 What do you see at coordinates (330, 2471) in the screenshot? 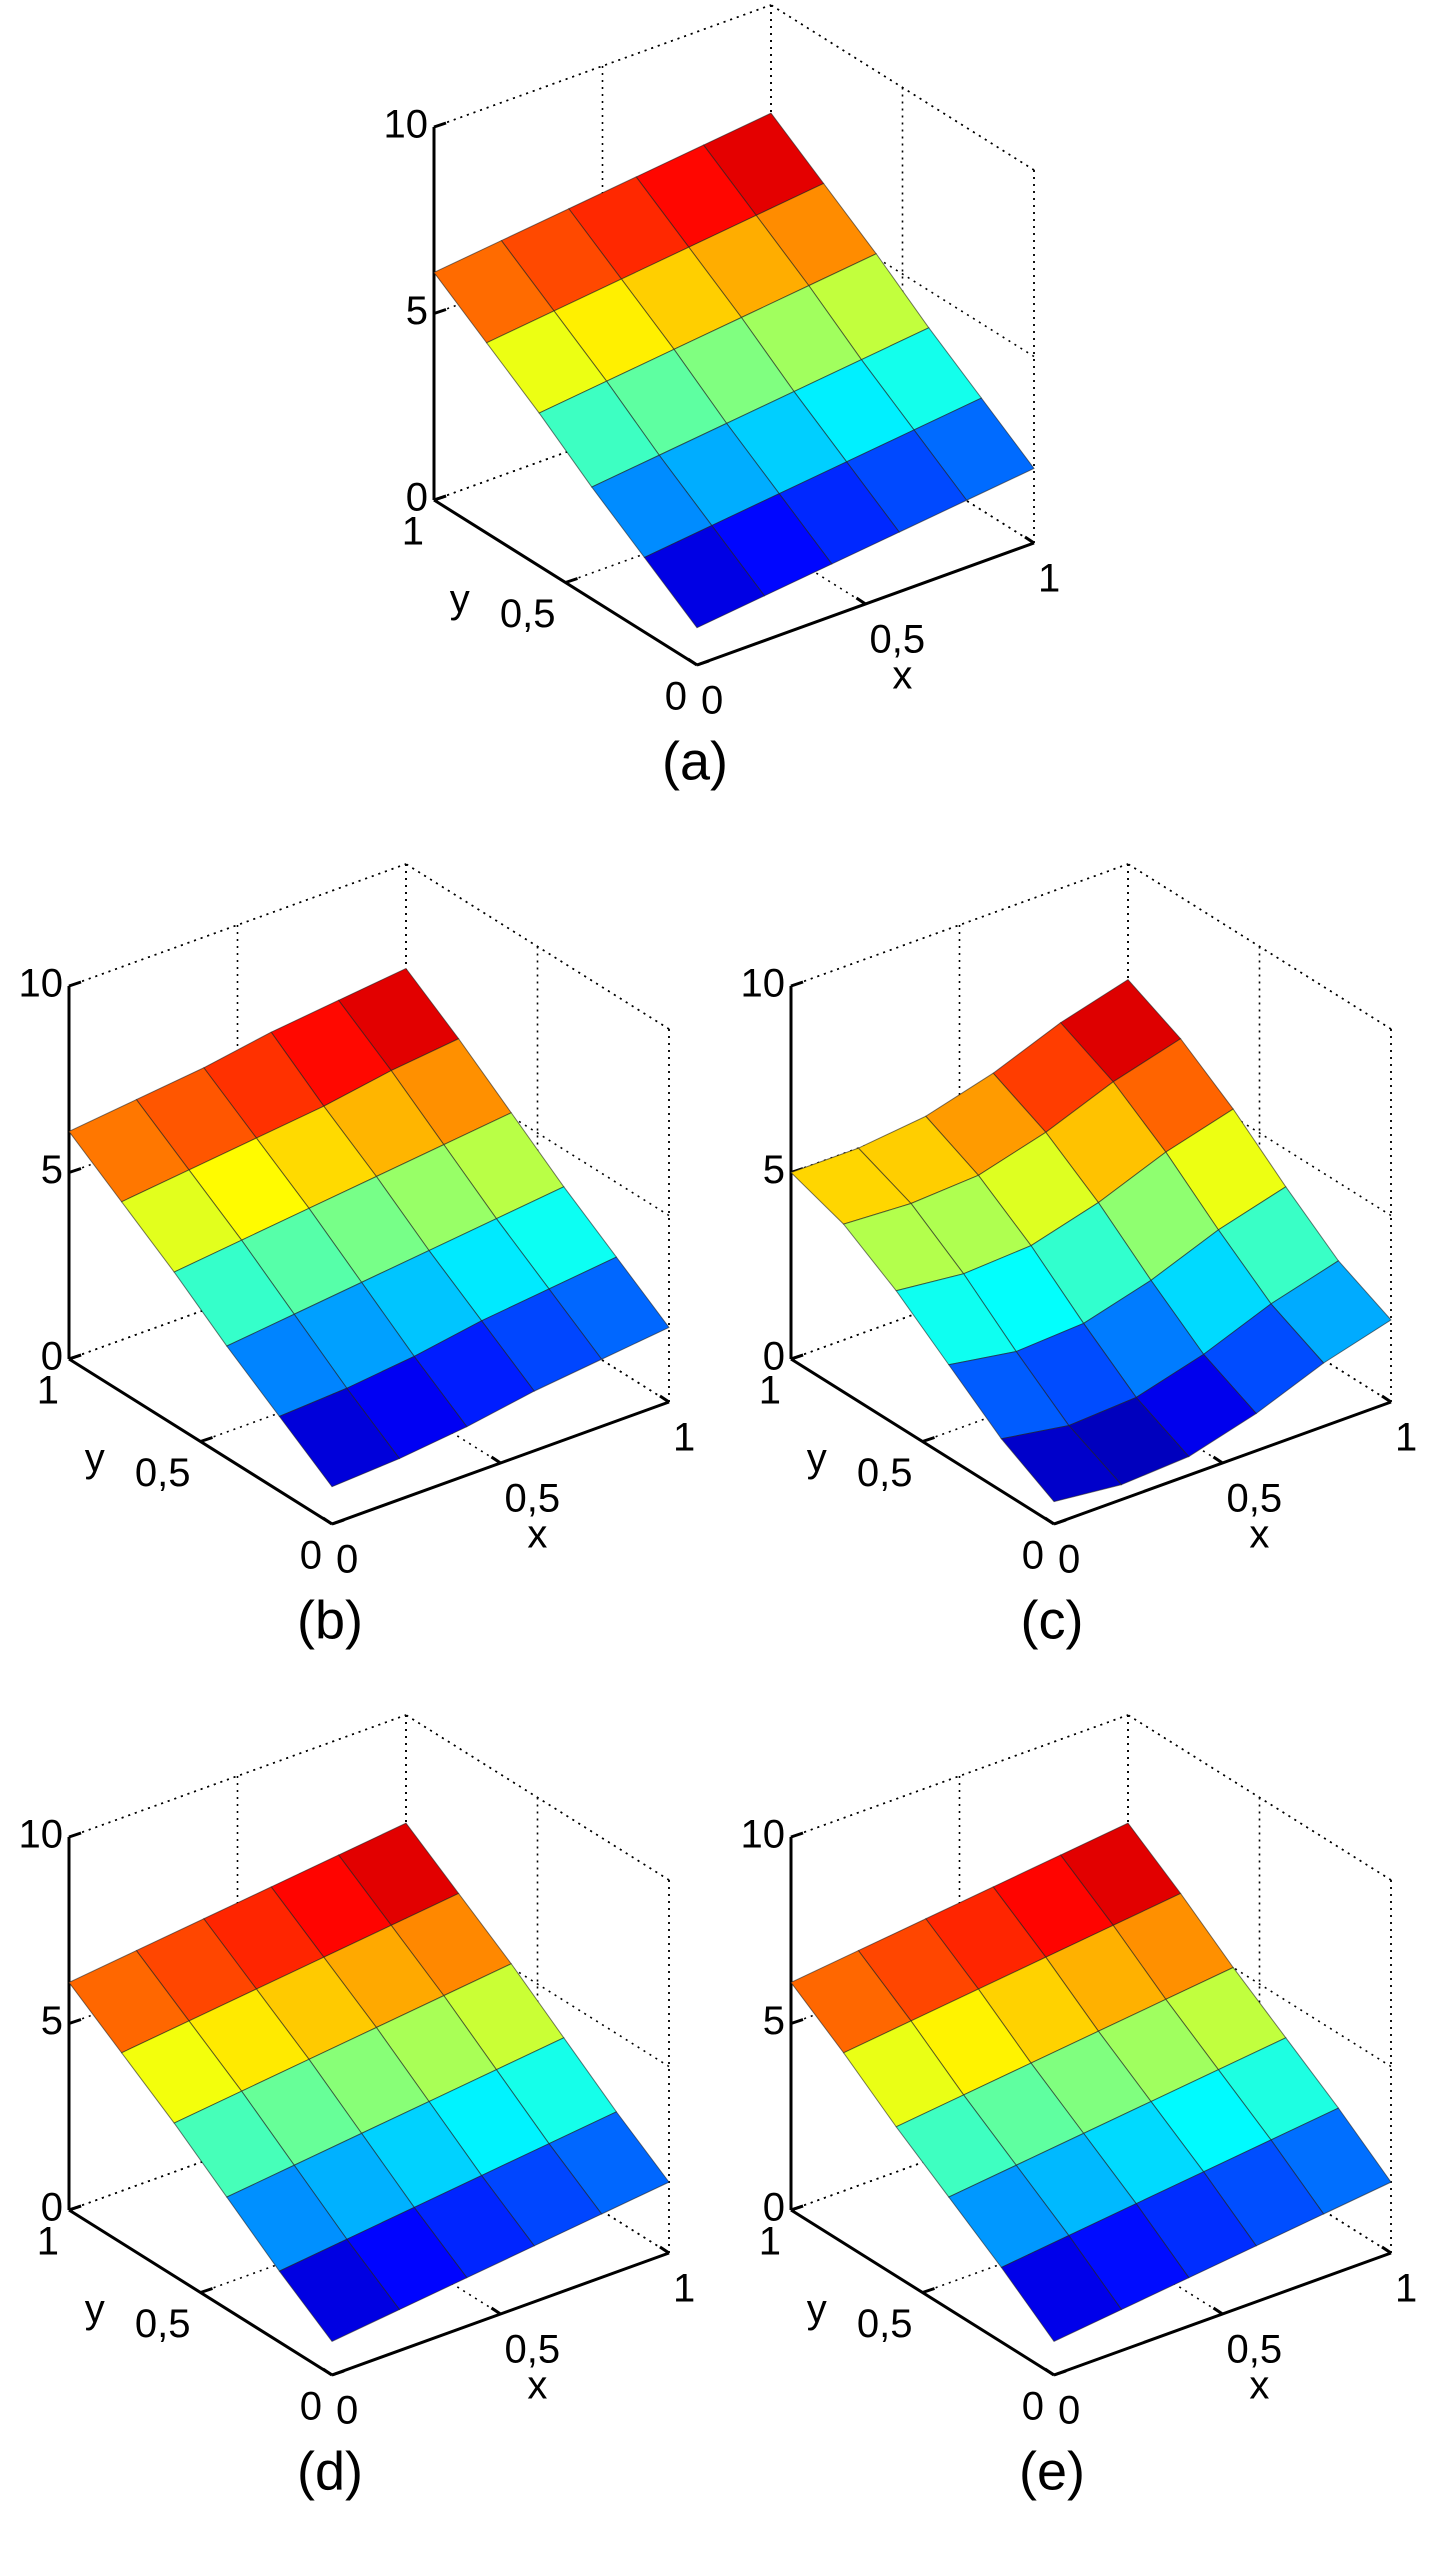
I see `panel-label: (d)` at bounding box center [330, 2471].